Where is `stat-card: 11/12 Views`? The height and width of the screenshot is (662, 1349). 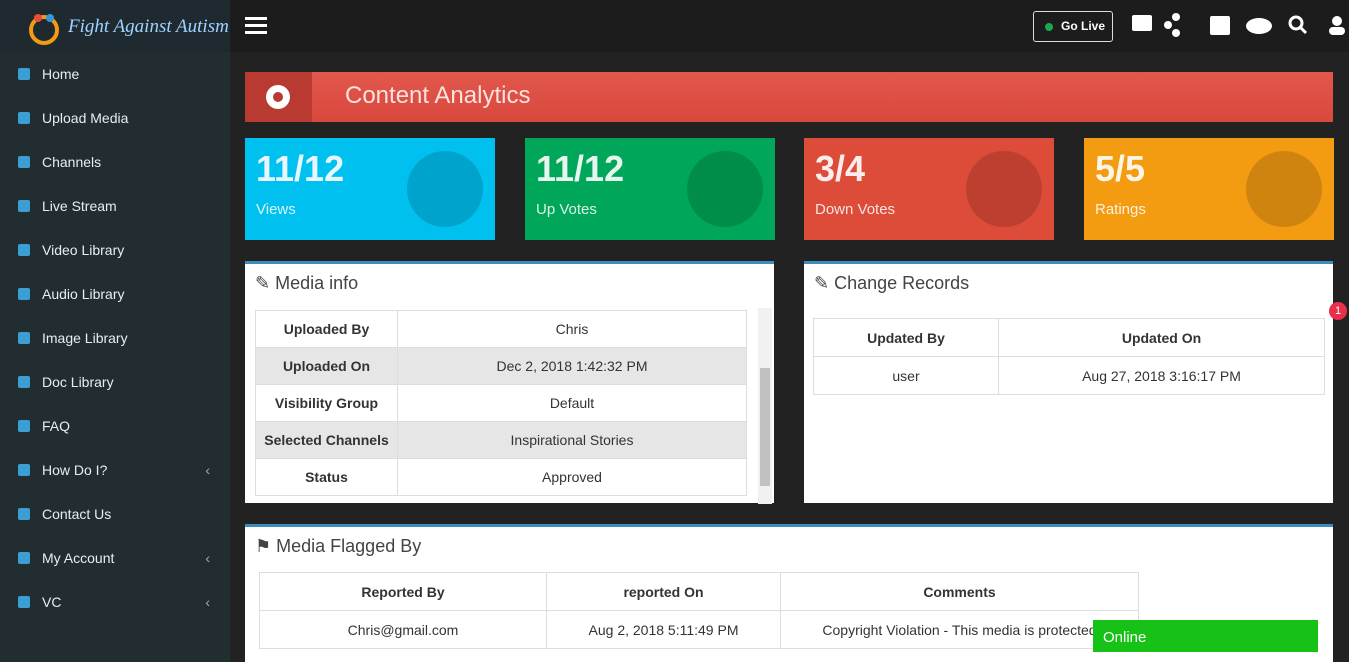 stat-card: 11/12 Views is located at coordinates (370, 189).